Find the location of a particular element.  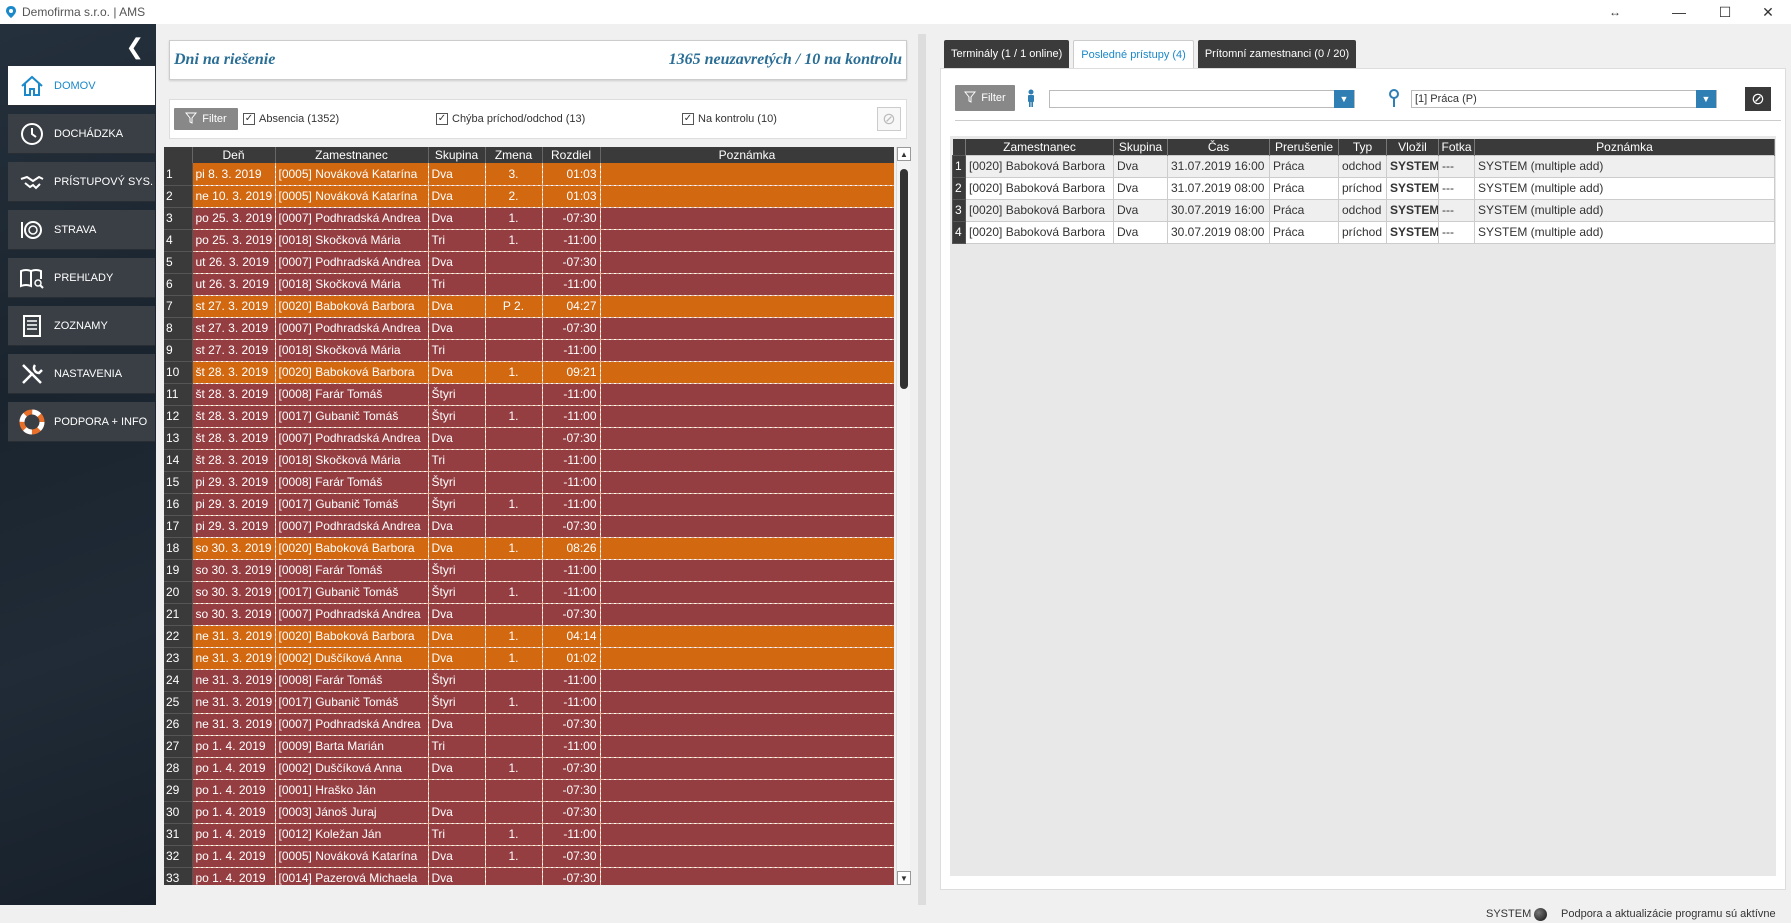

funnel-icon is located at coordinates (970, 98).